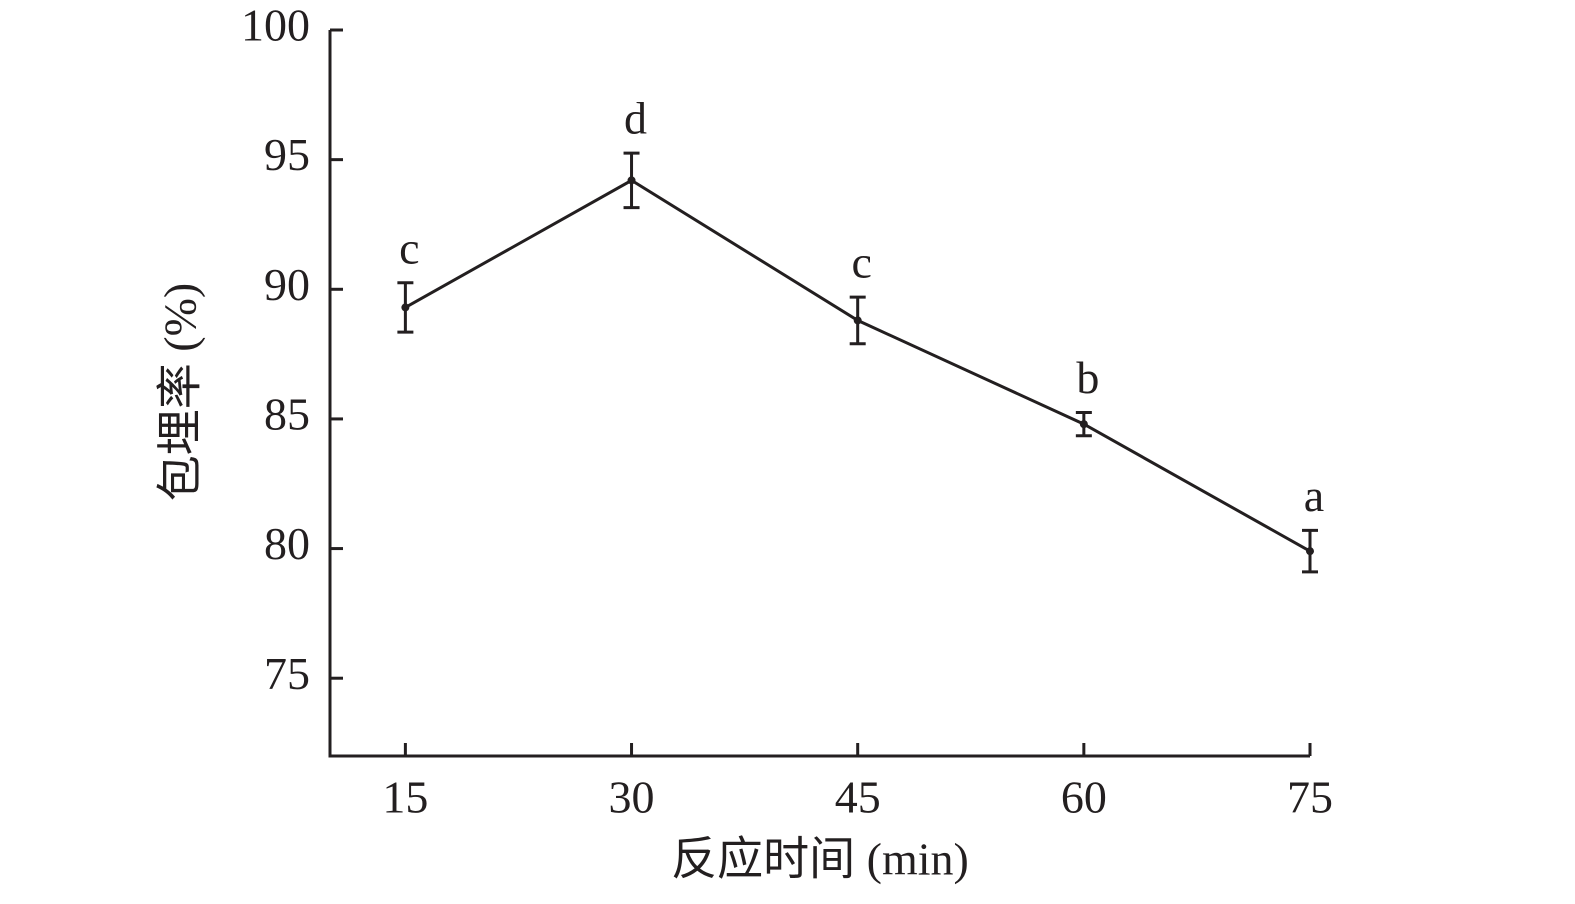  Describe the element at coordinates (635, 118) in the screenshot. I see `annotation: d` at that location.